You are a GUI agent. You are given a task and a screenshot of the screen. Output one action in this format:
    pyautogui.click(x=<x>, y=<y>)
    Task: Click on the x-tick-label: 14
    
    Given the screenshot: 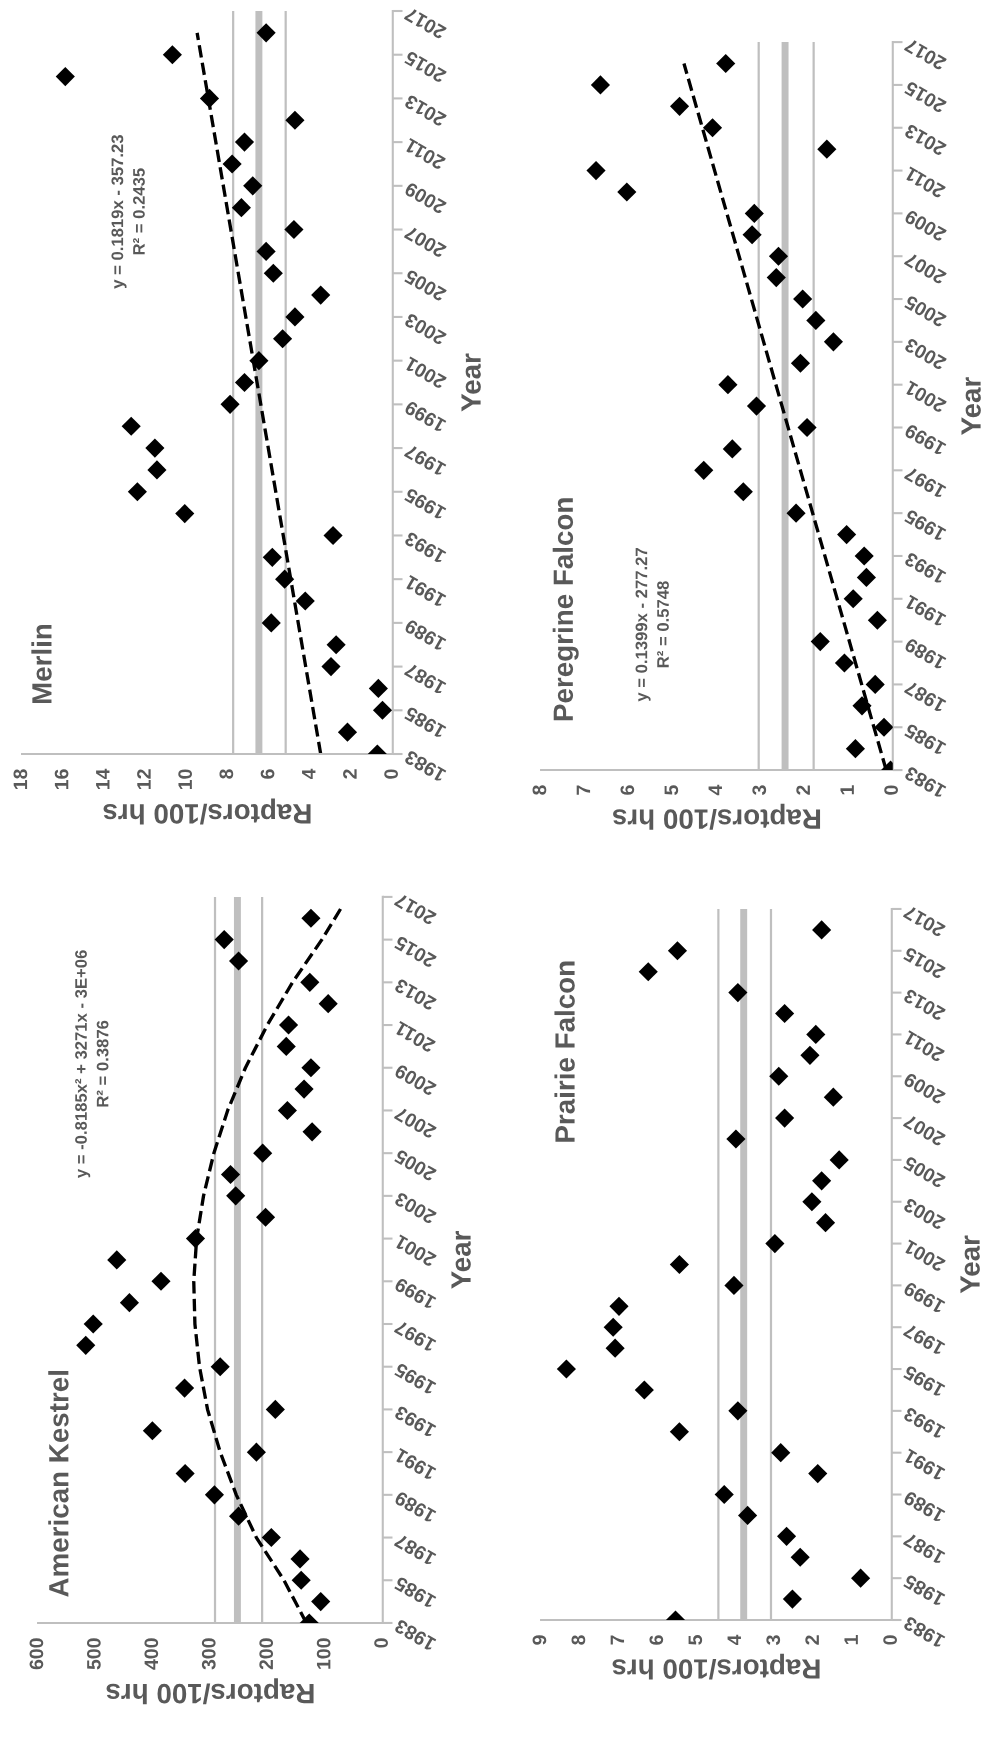 What is the action you would take?
    pyautogui.click(x=103, y=778)
    